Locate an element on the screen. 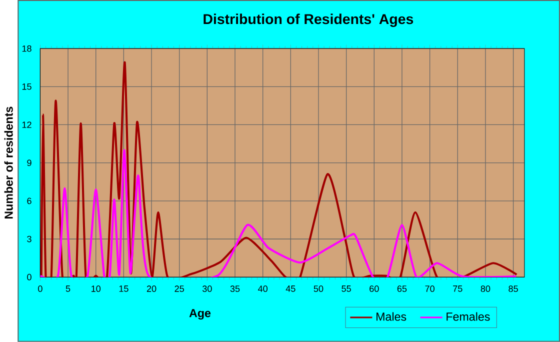 This screenshot has width=560, height=342. x-tick-label: 5 is located at coordinates (68, 289).